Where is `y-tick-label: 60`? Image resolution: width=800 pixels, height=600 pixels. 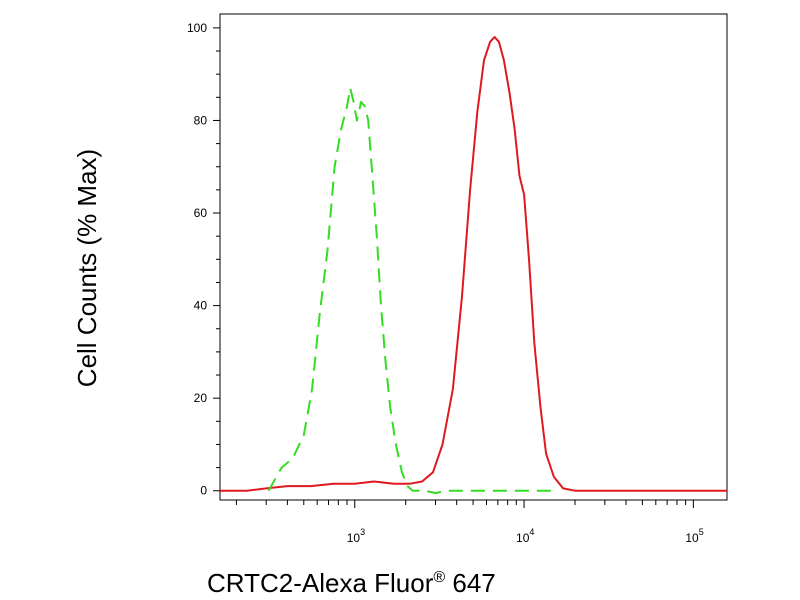 y-tick-label: 60 is located at coordinates (201, 213).